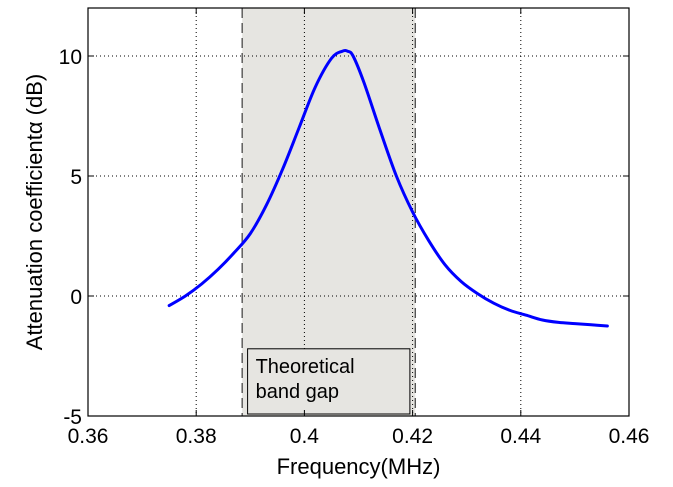 The image size is (673, 487). Describe the element at coordinates (196, 436) in the screenshot. I see `x-tick-label: 0.38` at that location.